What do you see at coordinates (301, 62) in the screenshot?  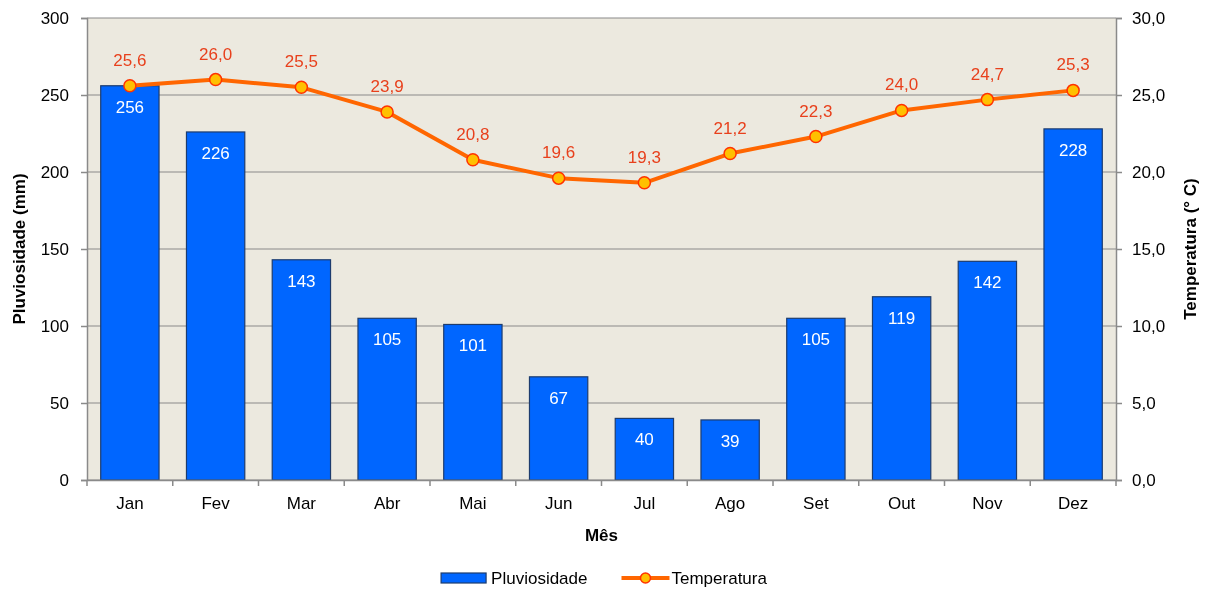 I see `data-label: 25,5` at bounding box center [301, 62].